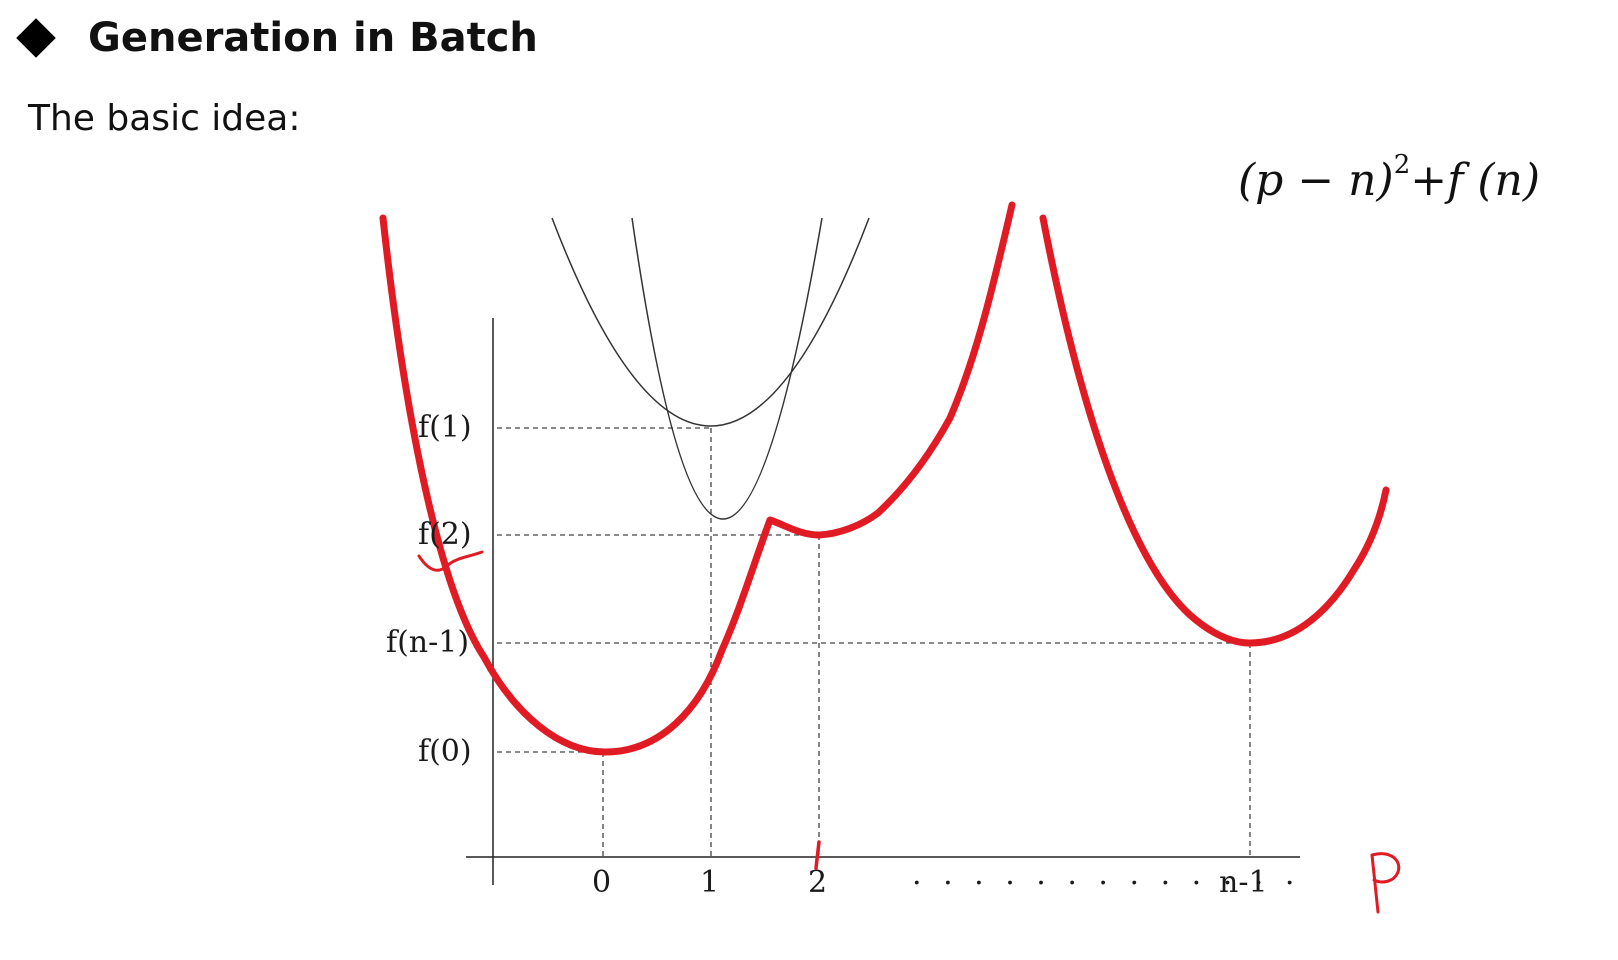  Describe the element at coordinates (1243, 882) in the screenshot. I see `x-label-n1: n-1` at that location.